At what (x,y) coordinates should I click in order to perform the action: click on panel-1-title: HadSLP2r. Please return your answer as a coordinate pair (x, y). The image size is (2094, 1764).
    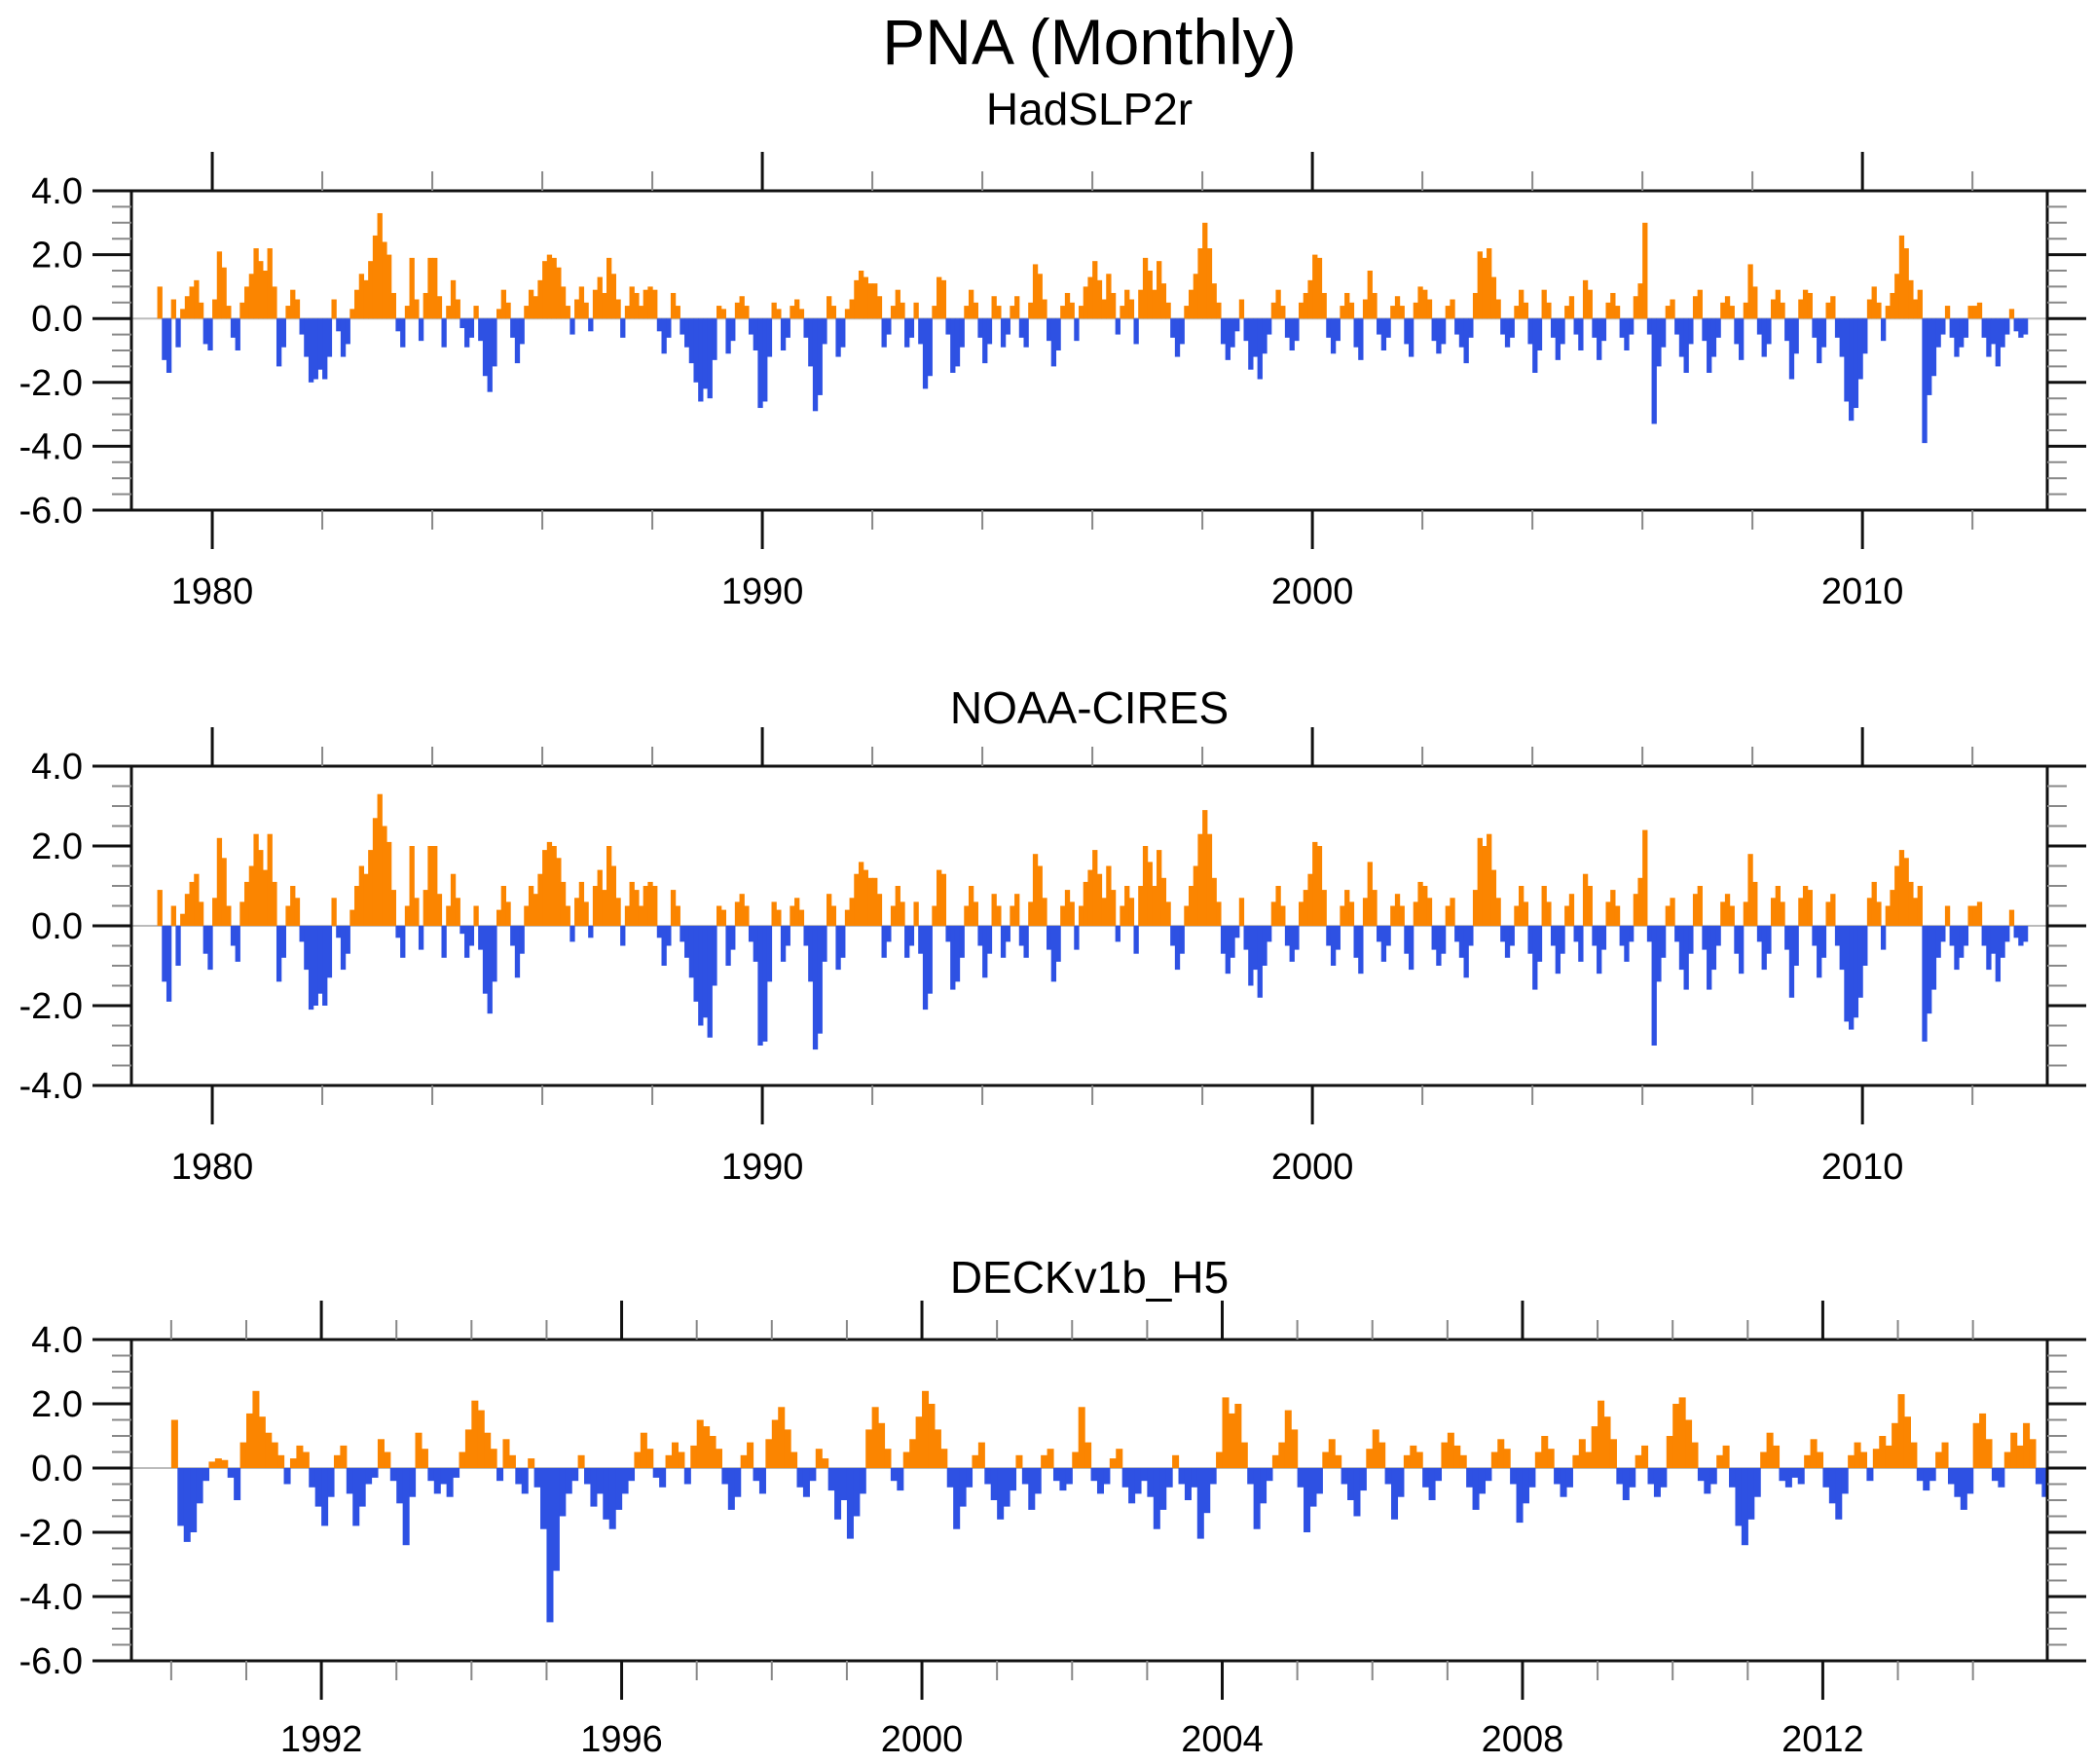
    Looking at the image, I should click on (1090, 109).